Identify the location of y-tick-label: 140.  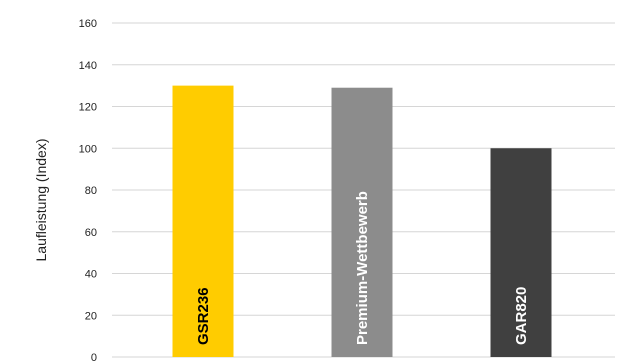
(88, 66).